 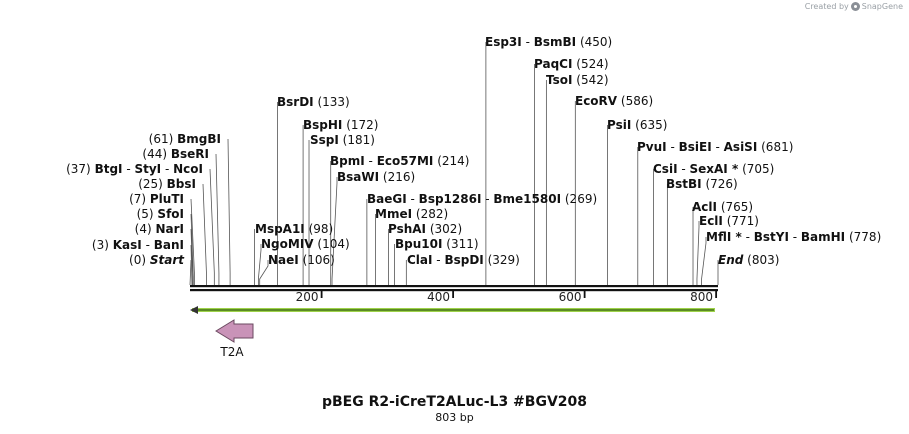 What do you see at coordinates (313, 102) in the screenshot?
I see `site-label: BsrDI (133)` at bounding box center [313, 102].